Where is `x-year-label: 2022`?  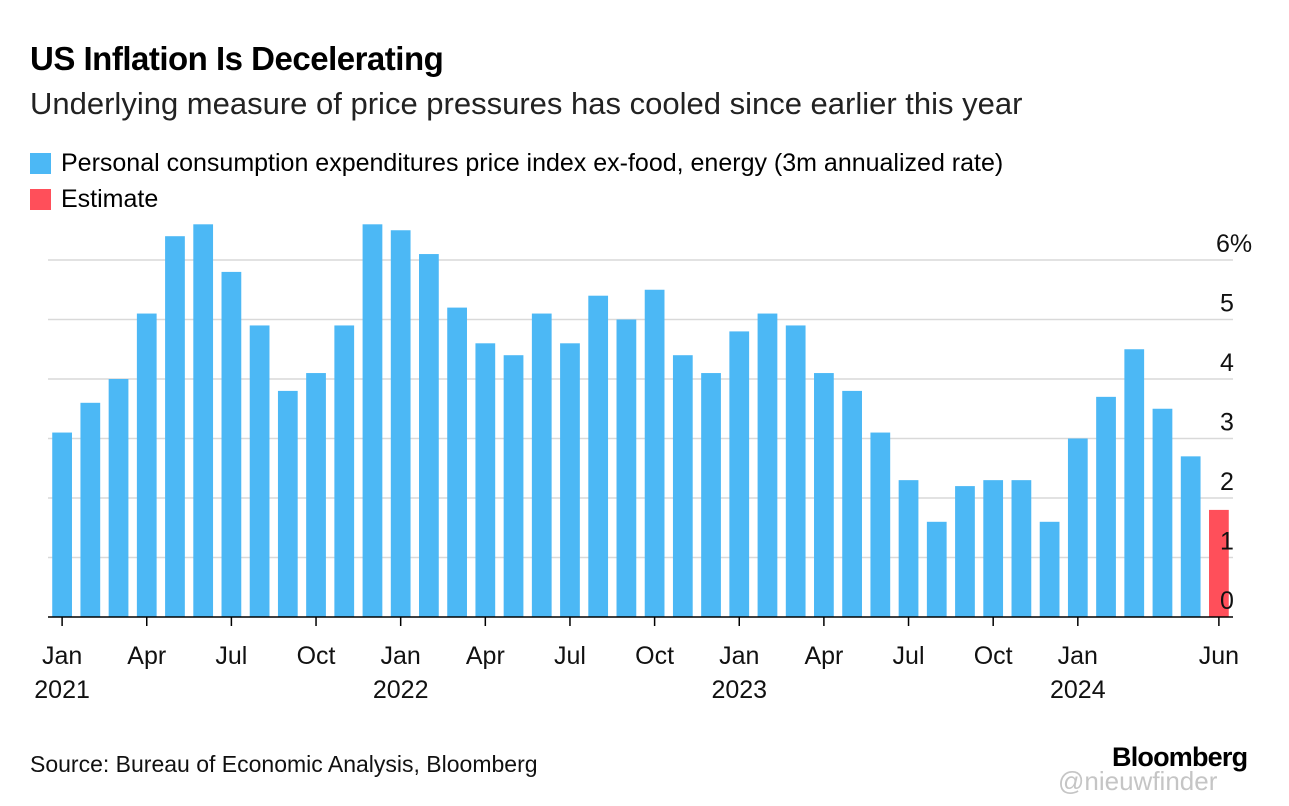 x-year-label: 2022 is located at coordinates (401, 690).